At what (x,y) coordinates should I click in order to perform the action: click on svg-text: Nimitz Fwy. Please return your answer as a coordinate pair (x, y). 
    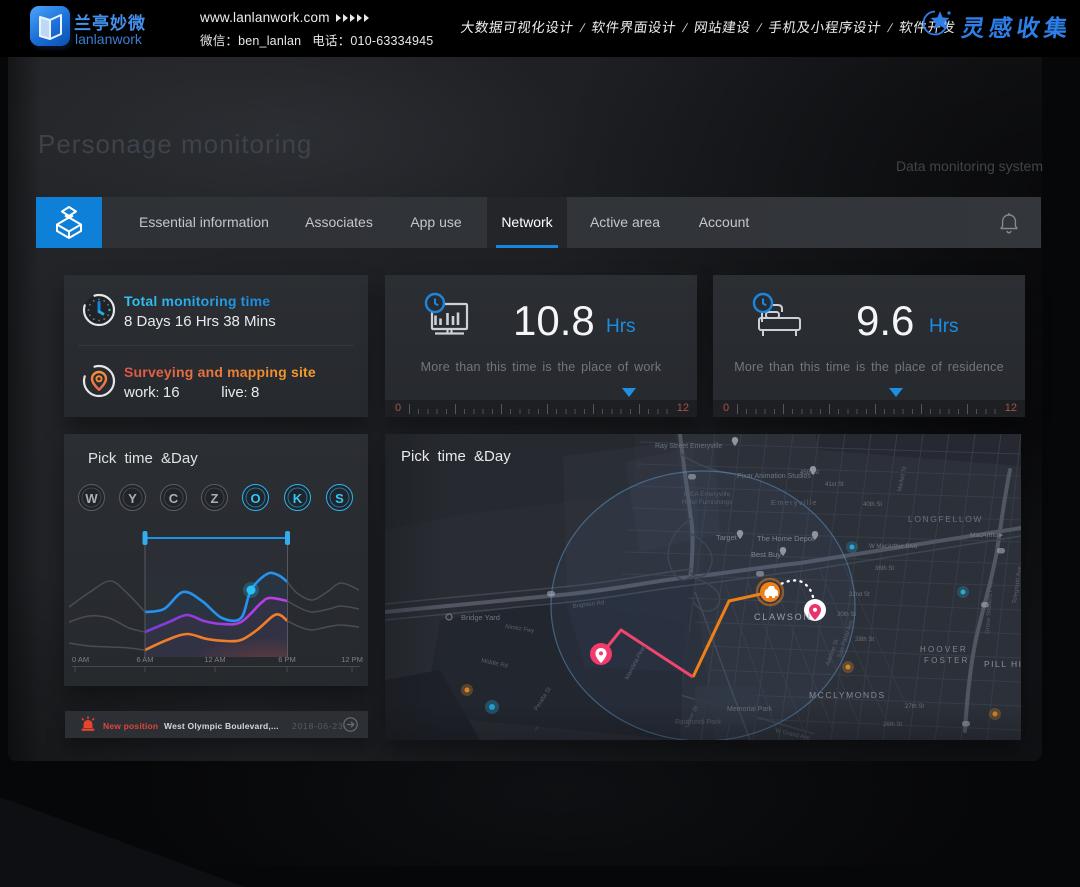
    Looking at the image, I should click on (520, 629).